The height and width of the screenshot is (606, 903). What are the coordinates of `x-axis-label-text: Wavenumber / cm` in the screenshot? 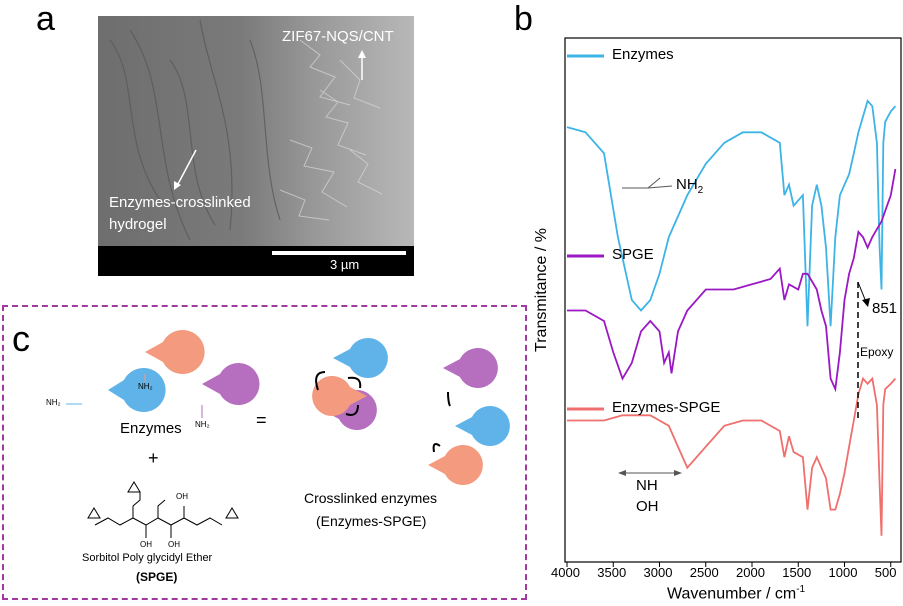 It's located at (732, 594).